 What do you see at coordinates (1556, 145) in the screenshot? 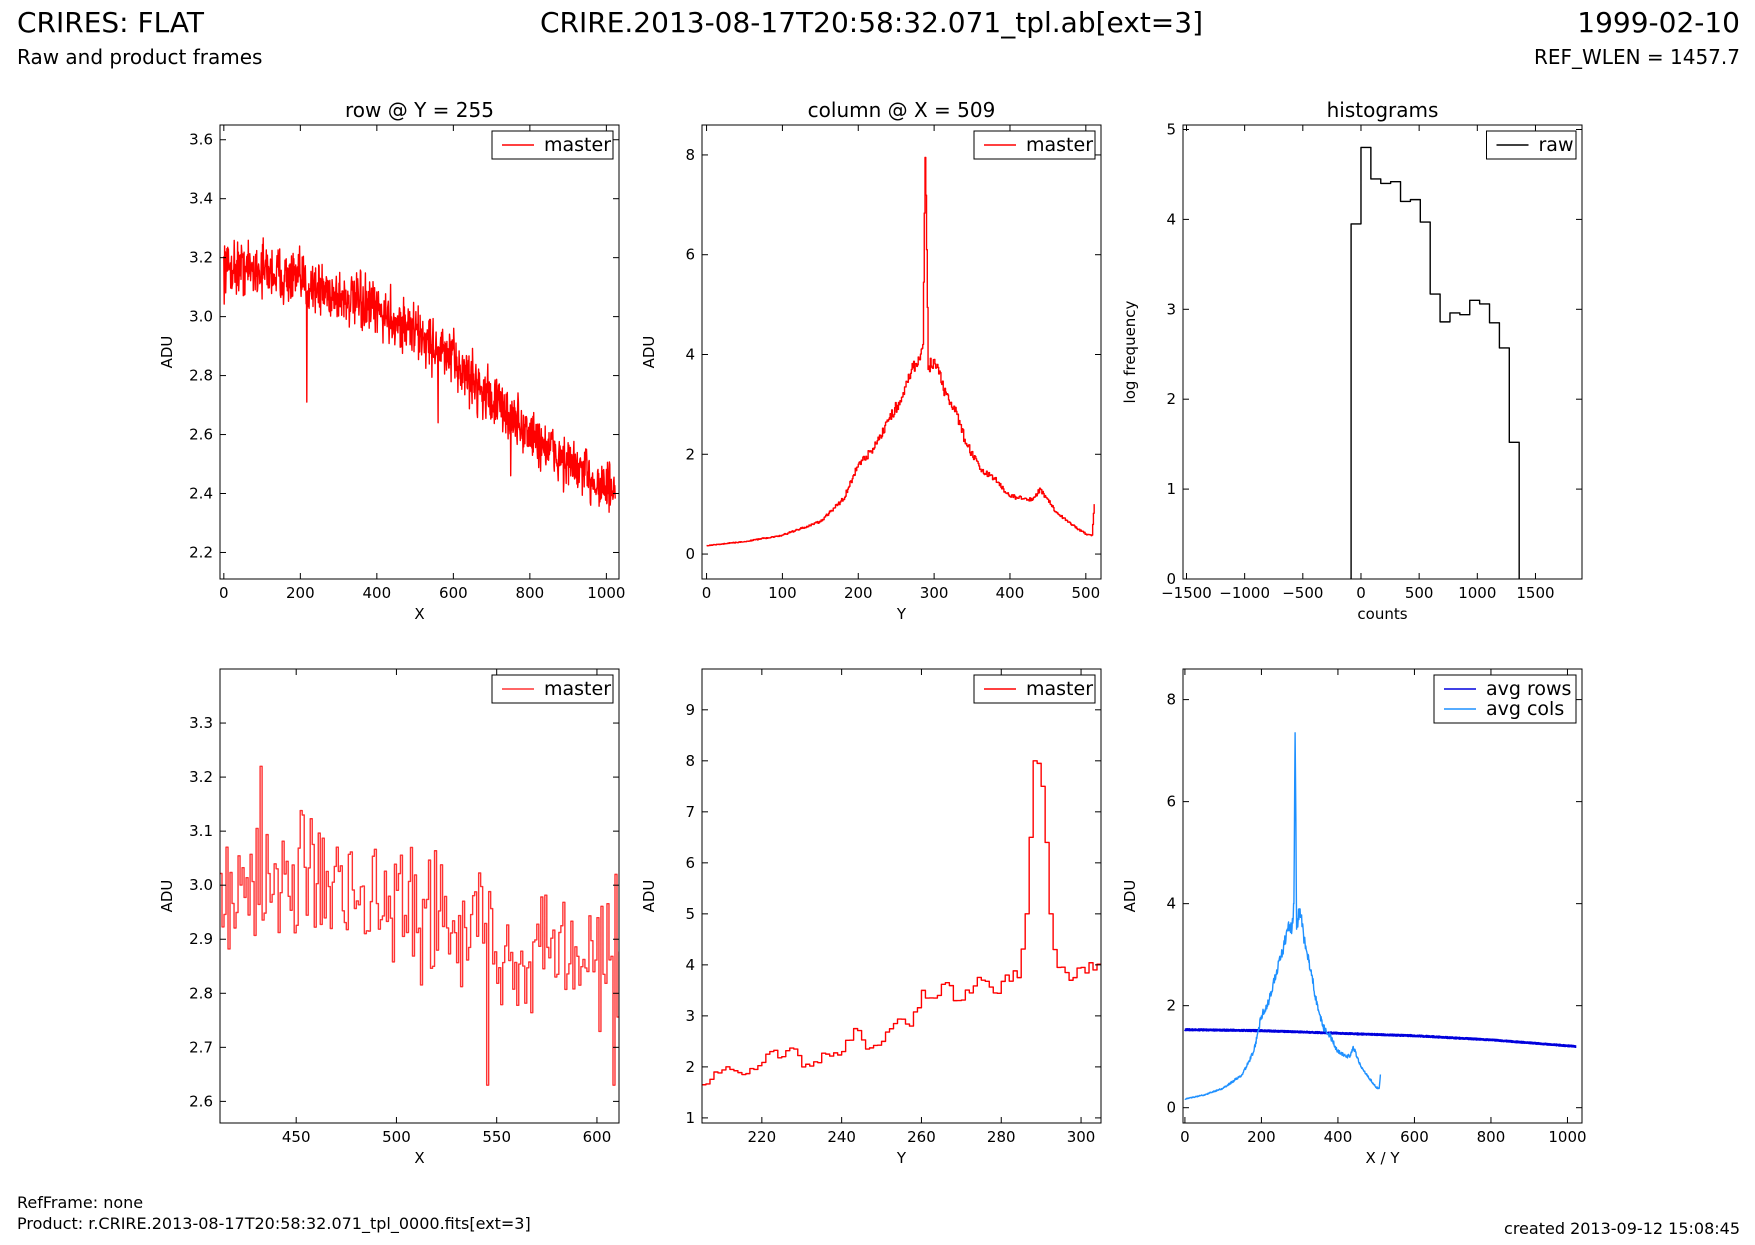
I see `legend-label: raw` at bounding box center [1556, 145].